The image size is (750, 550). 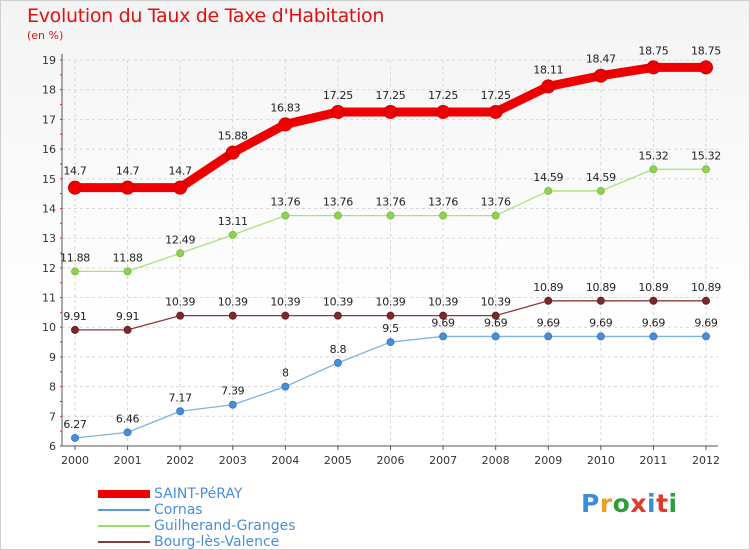 I want to click on y-tick-label: 18, so click(x=49, y=90).